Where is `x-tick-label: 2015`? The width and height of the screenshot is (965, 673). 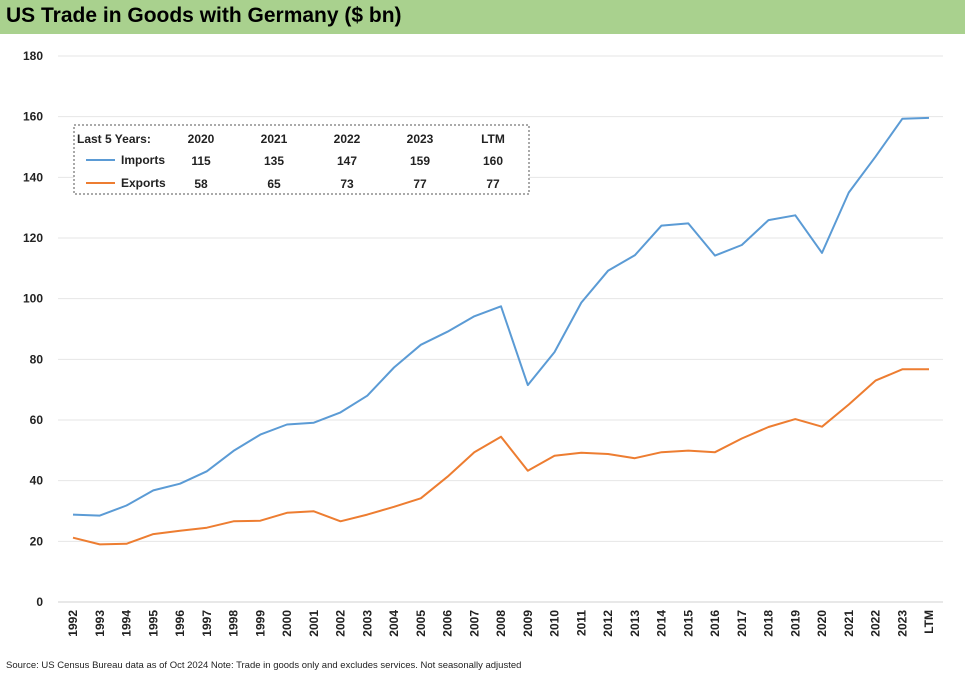 x-tick-label: 2015 is located at coordinates (688, 623).